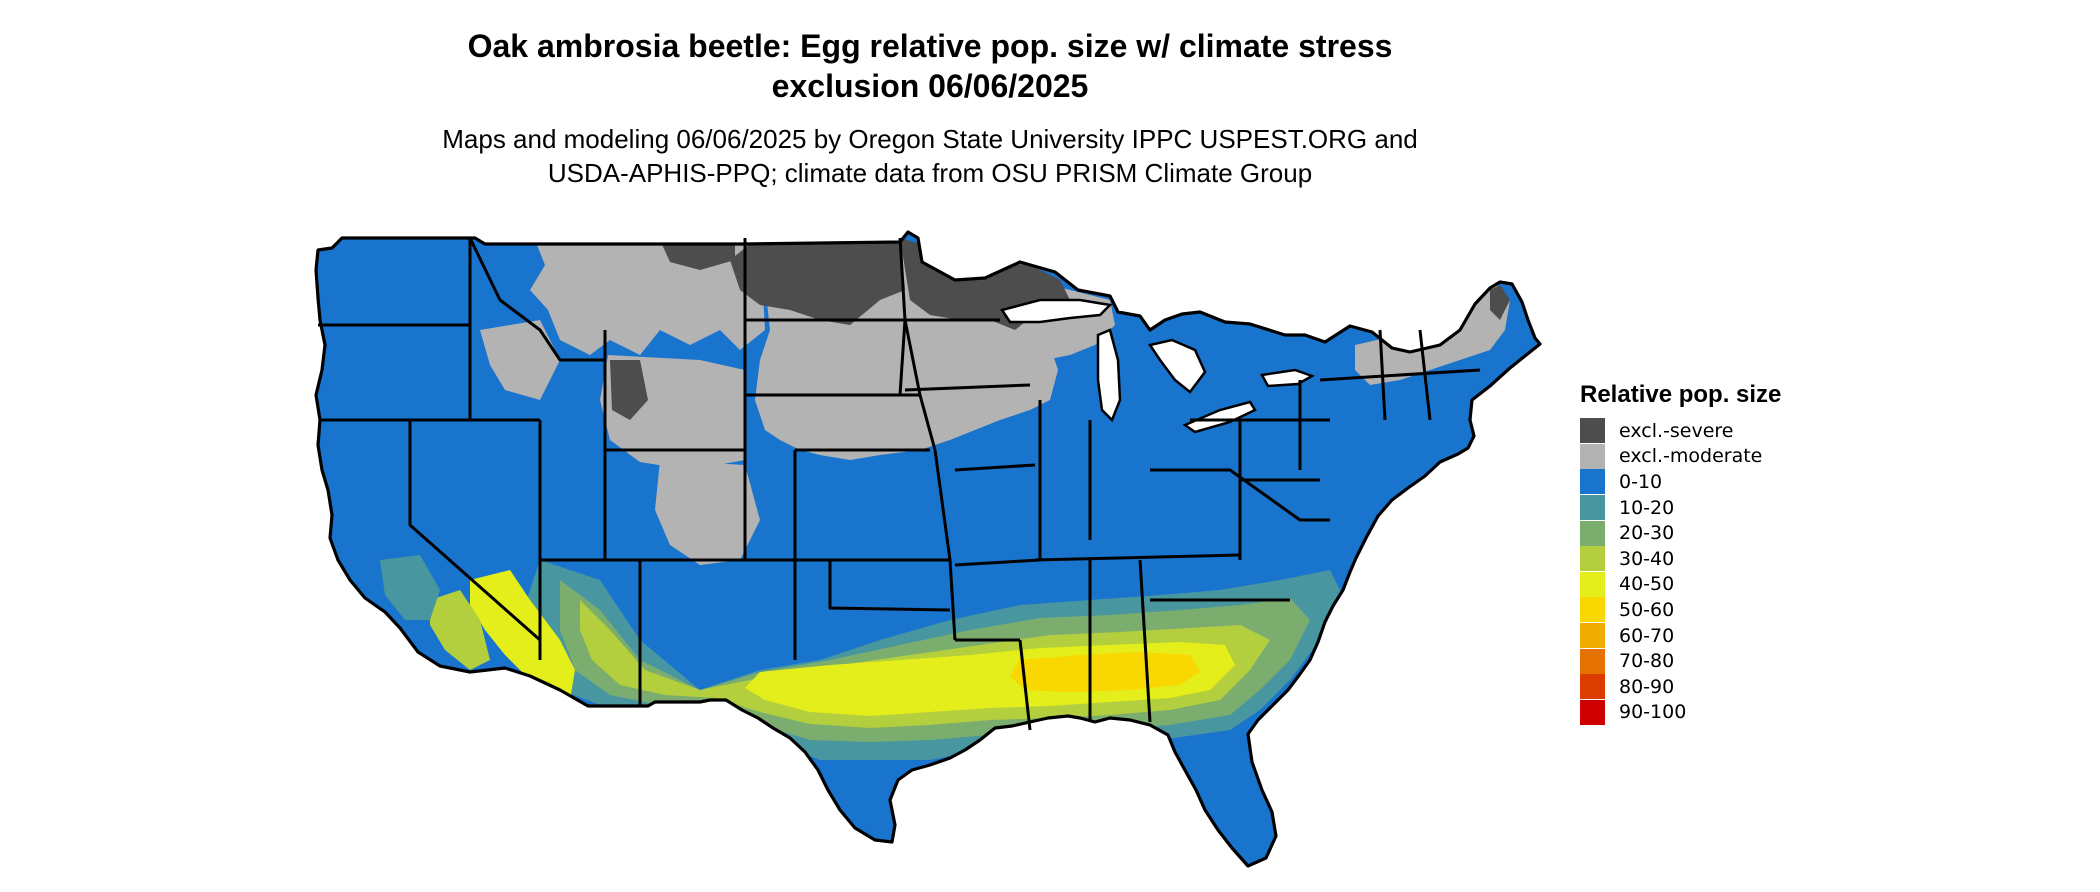 The image size is (2100, 892). What do you see at coordinates (817, 281) in the screenshot?
I see `zone-excl-severe-dakota` at bounding box center [817, 281].